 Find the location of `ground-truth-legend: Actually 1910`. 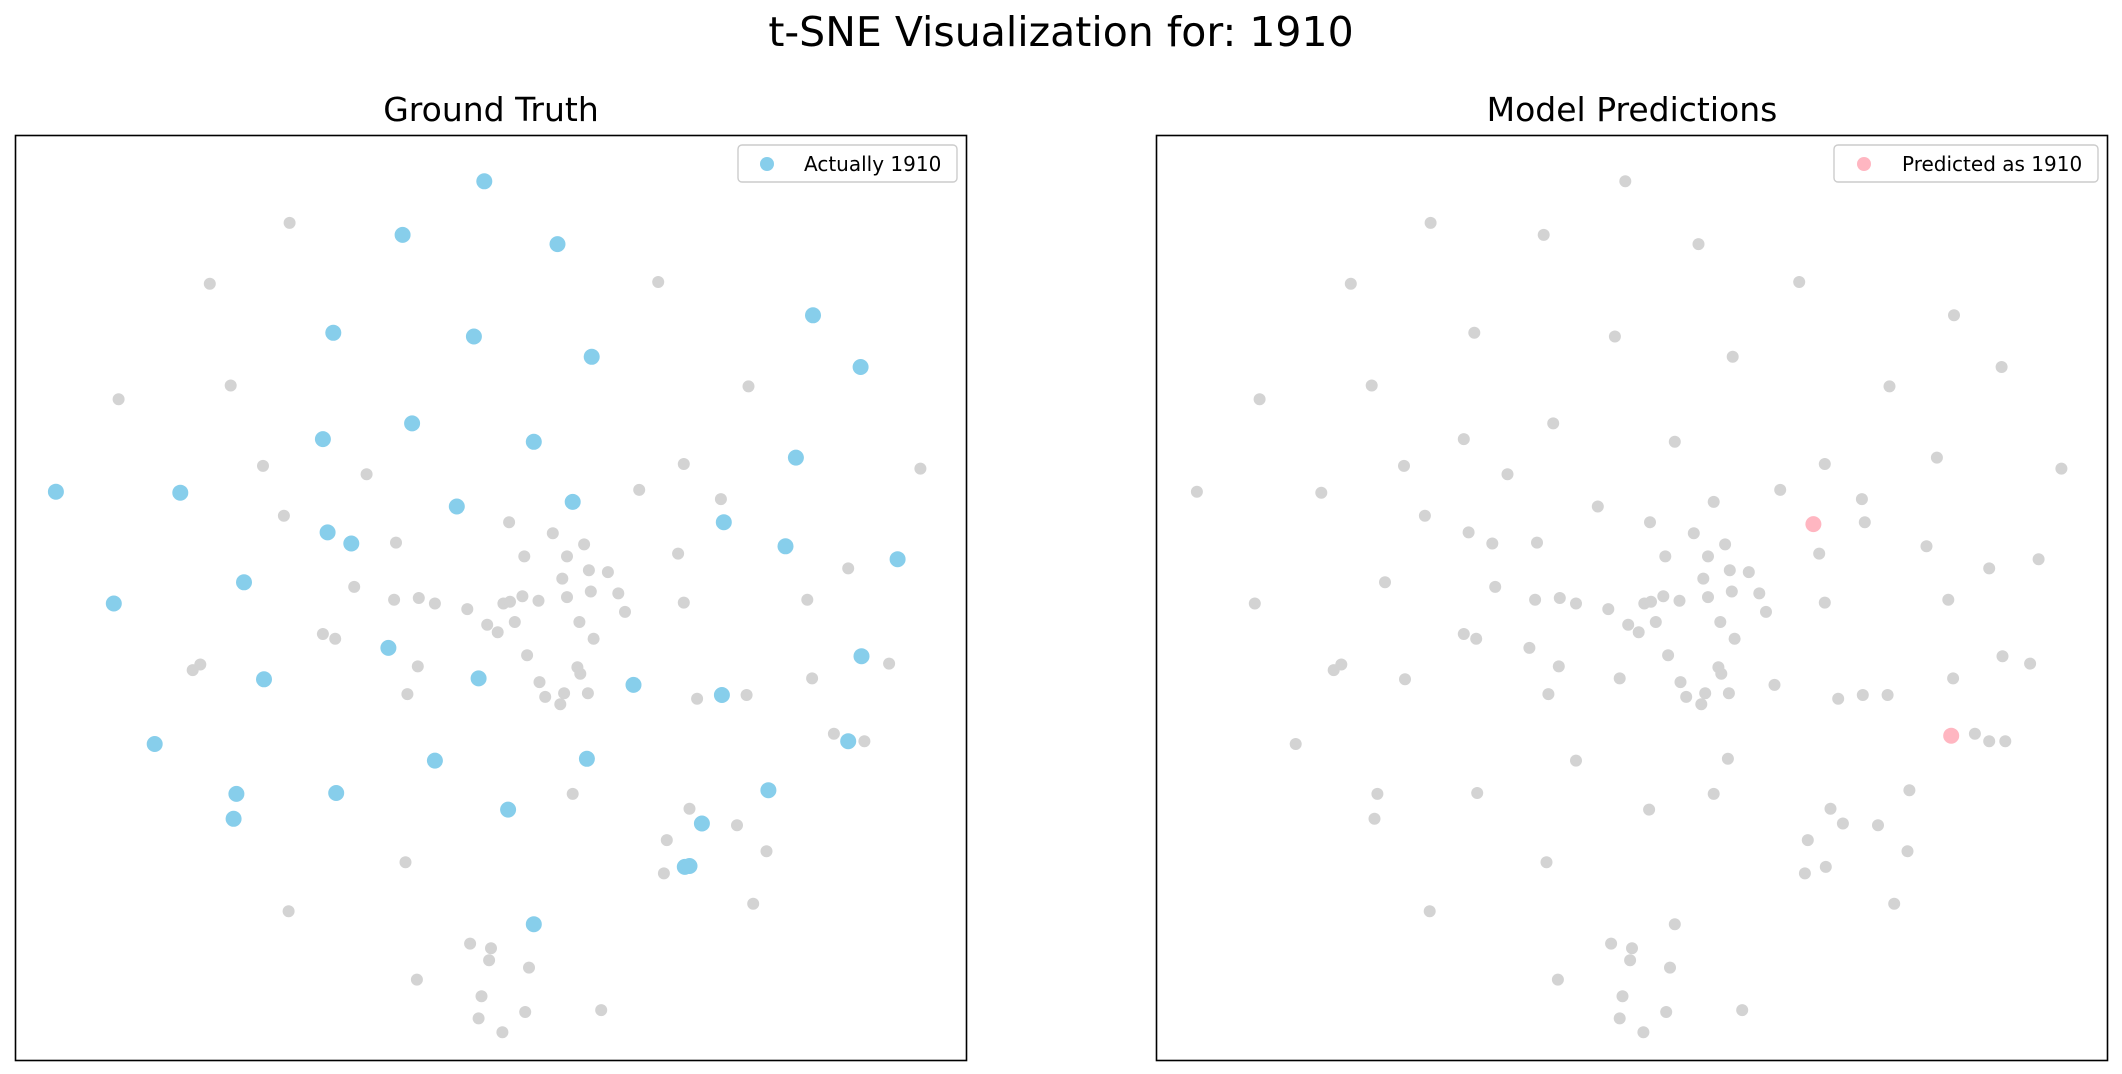

ground-truth-legend: Actually 1910 is located at coordinates (847, 163).